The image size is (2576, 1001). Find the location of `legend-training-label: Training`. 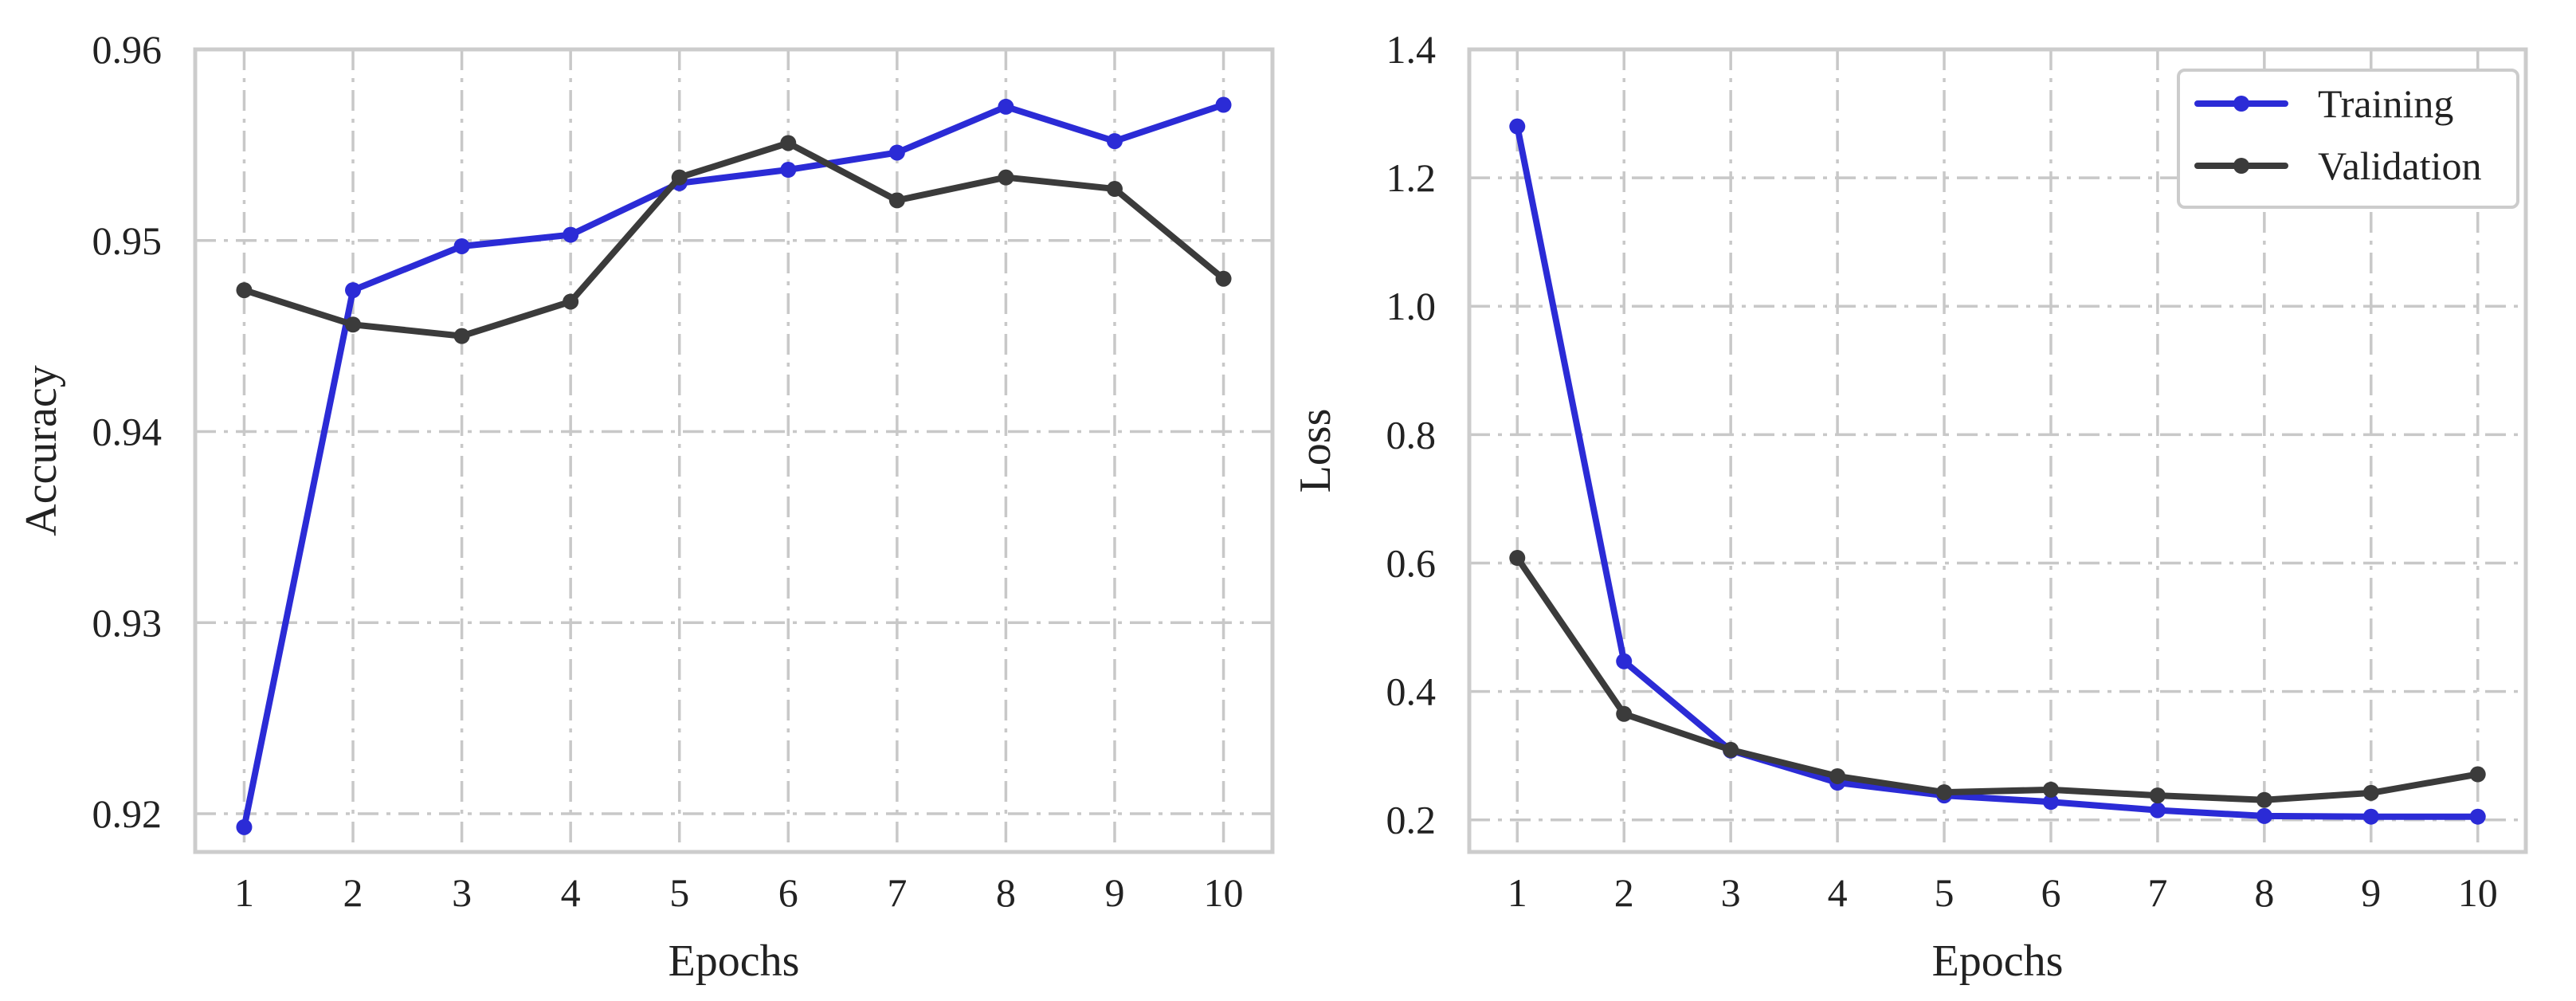

legend-training-label: Training is located at coordinates (2385, 103).